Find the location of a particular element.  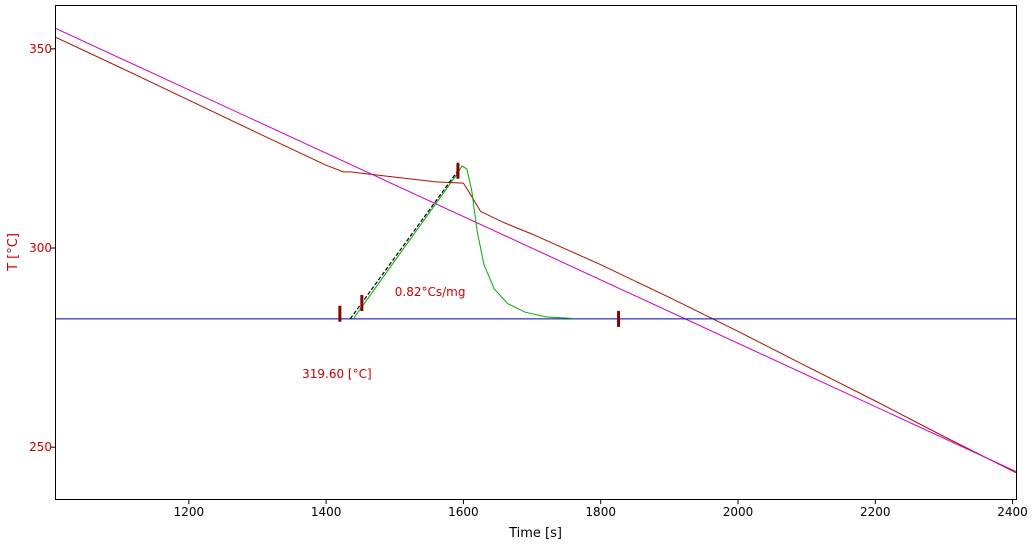

annotation-1: 319.60 [°C] is located at coordinates (337, 374).